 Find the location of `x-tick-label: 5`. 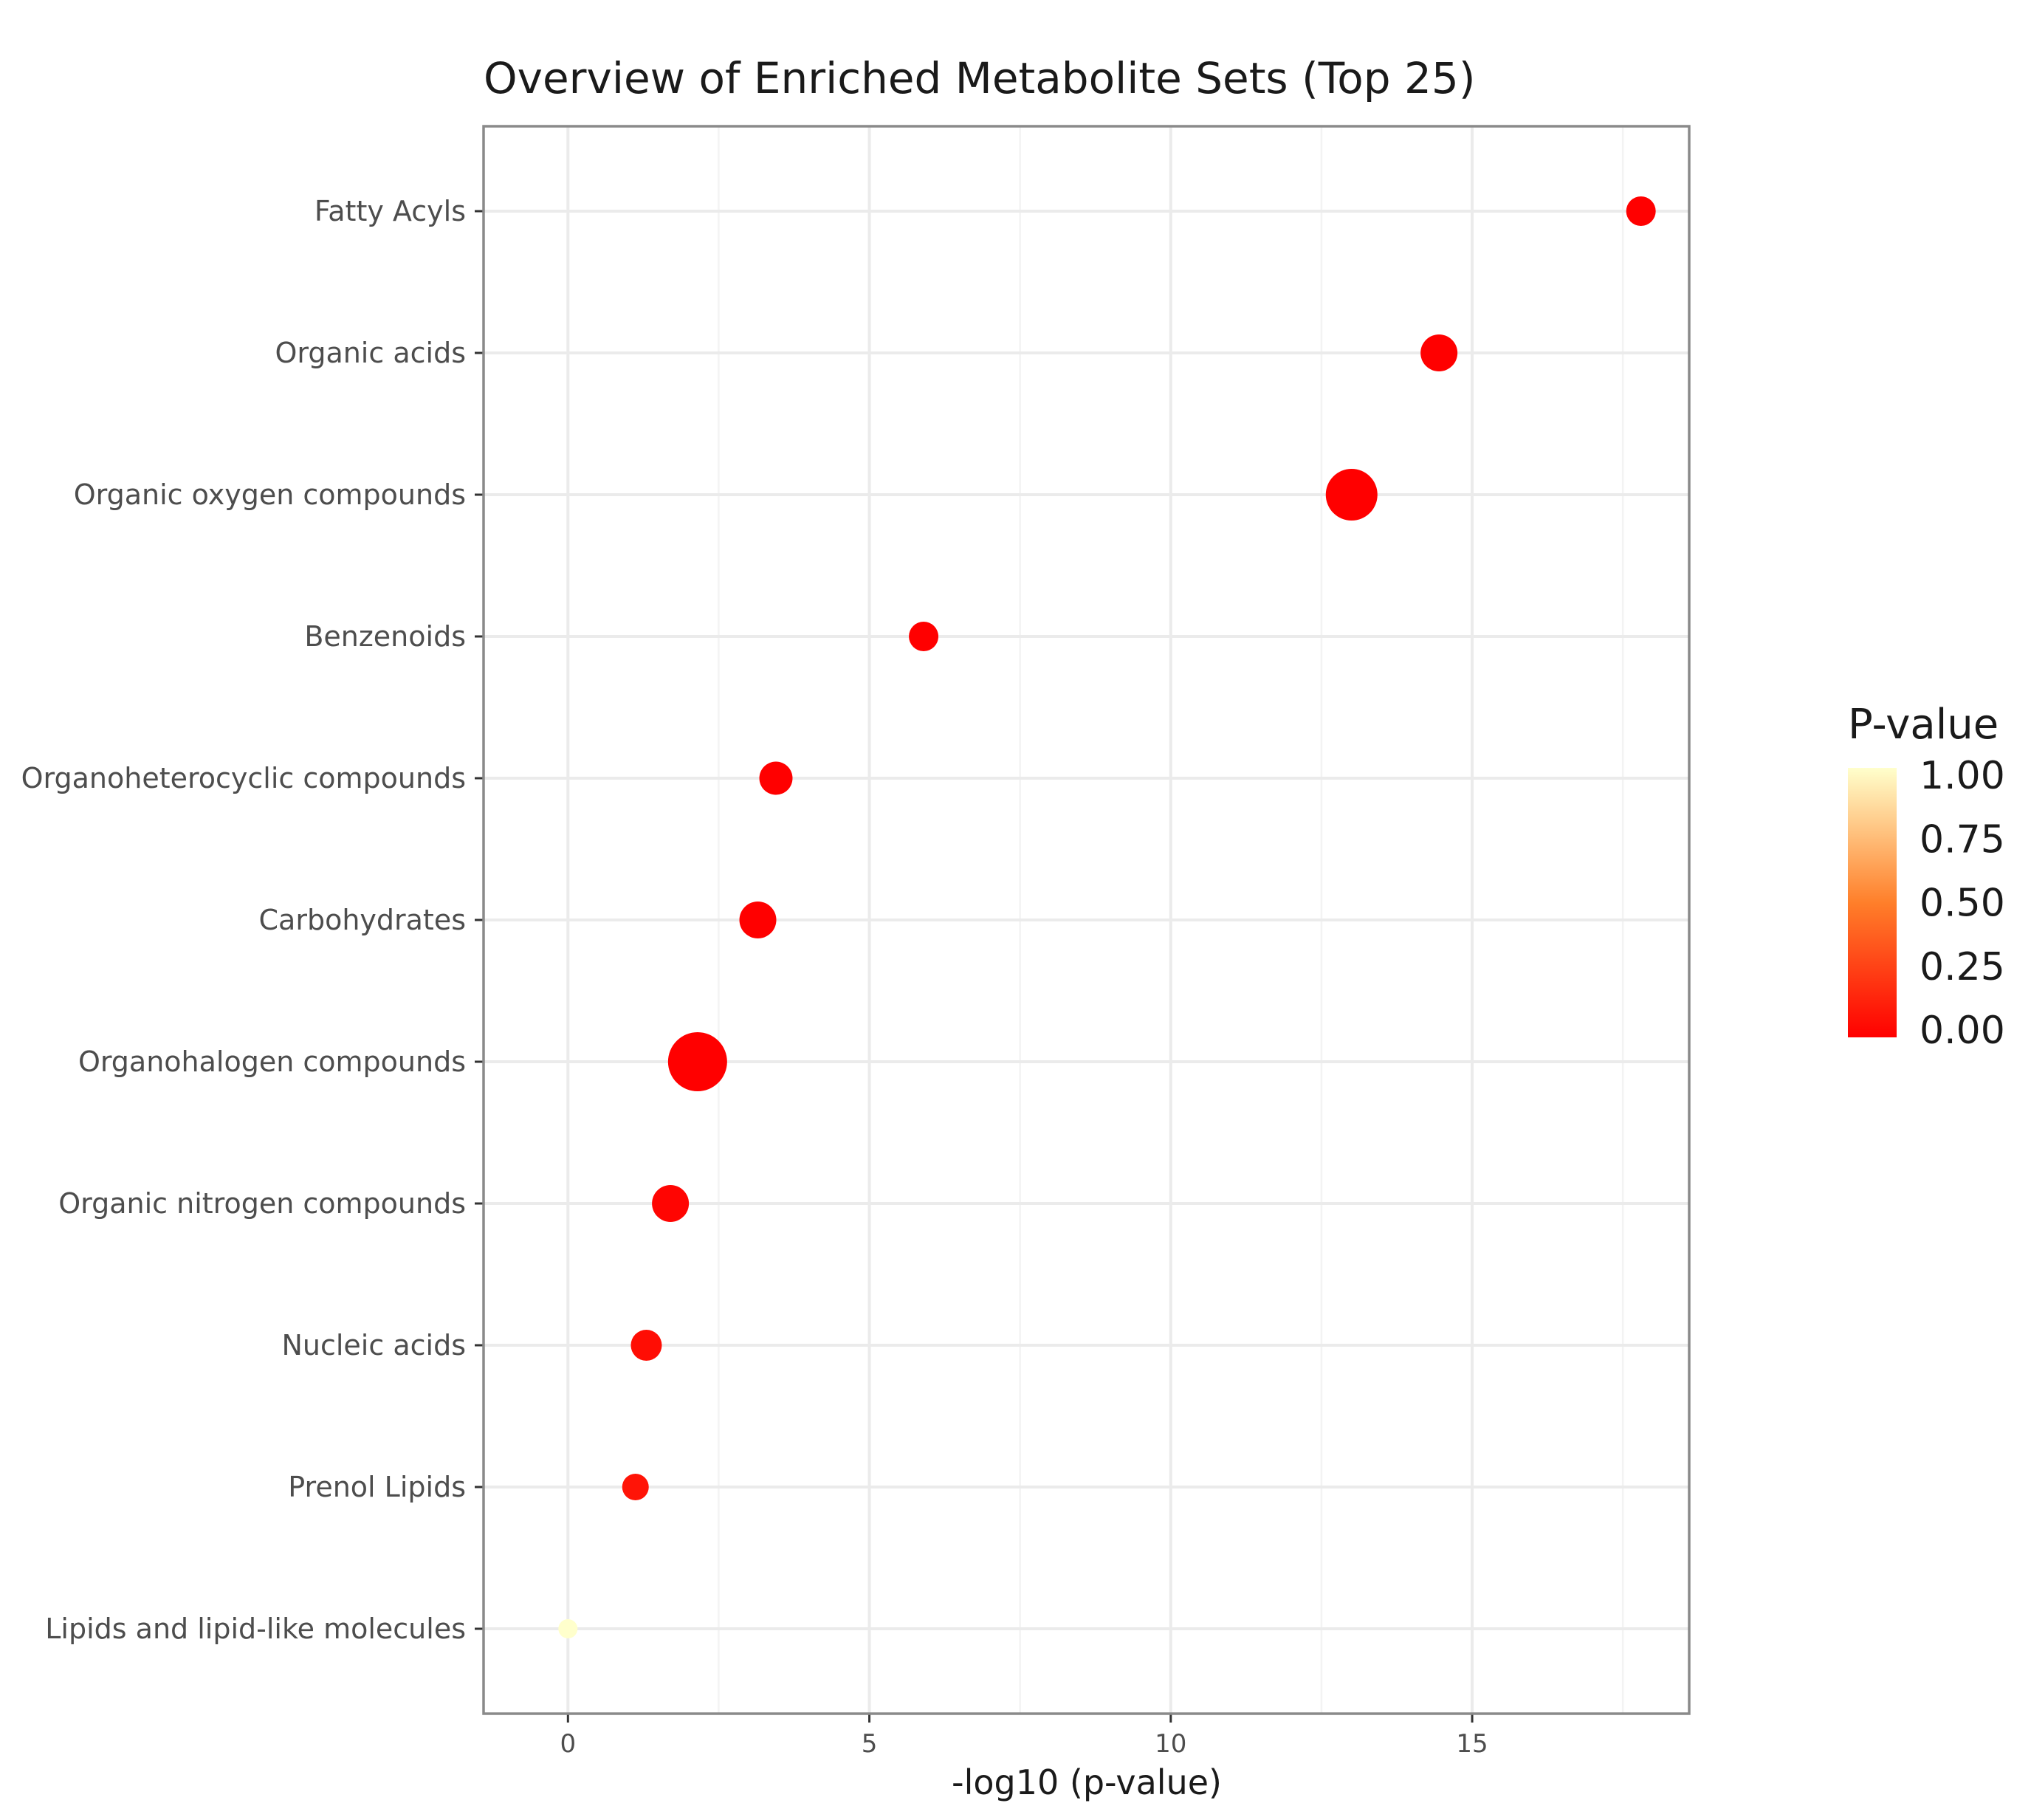

x-tick-label: 5 is located at coordinates (870, 1744).